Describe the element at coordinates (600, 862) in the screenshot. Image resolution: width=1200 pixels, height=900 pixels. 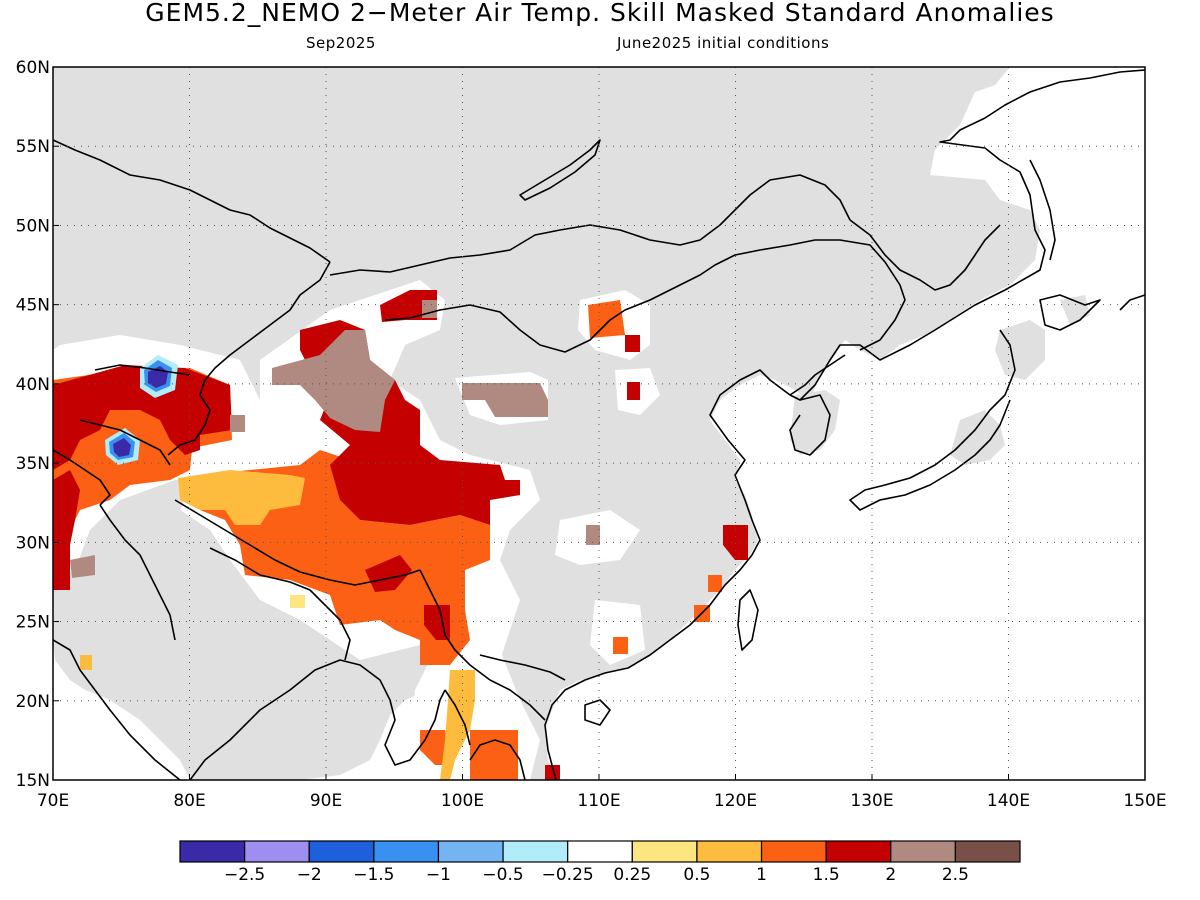
I see `colorbar: −2.5 −2 −1.5 −1 −0.5 −0.25 0.25 0.5 1 1.5 2 2.5` at that location.